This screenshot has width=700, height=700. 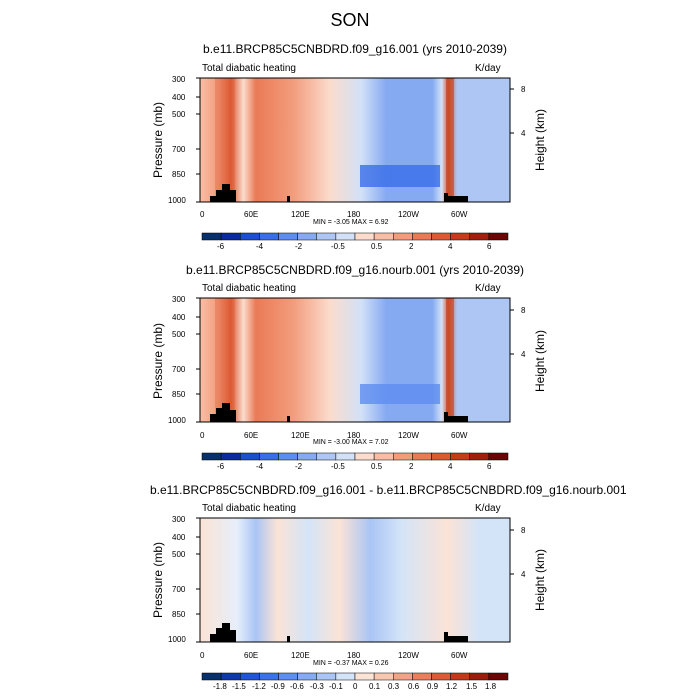 I want to click on panel-1-plot, so click(x=355, y=140).